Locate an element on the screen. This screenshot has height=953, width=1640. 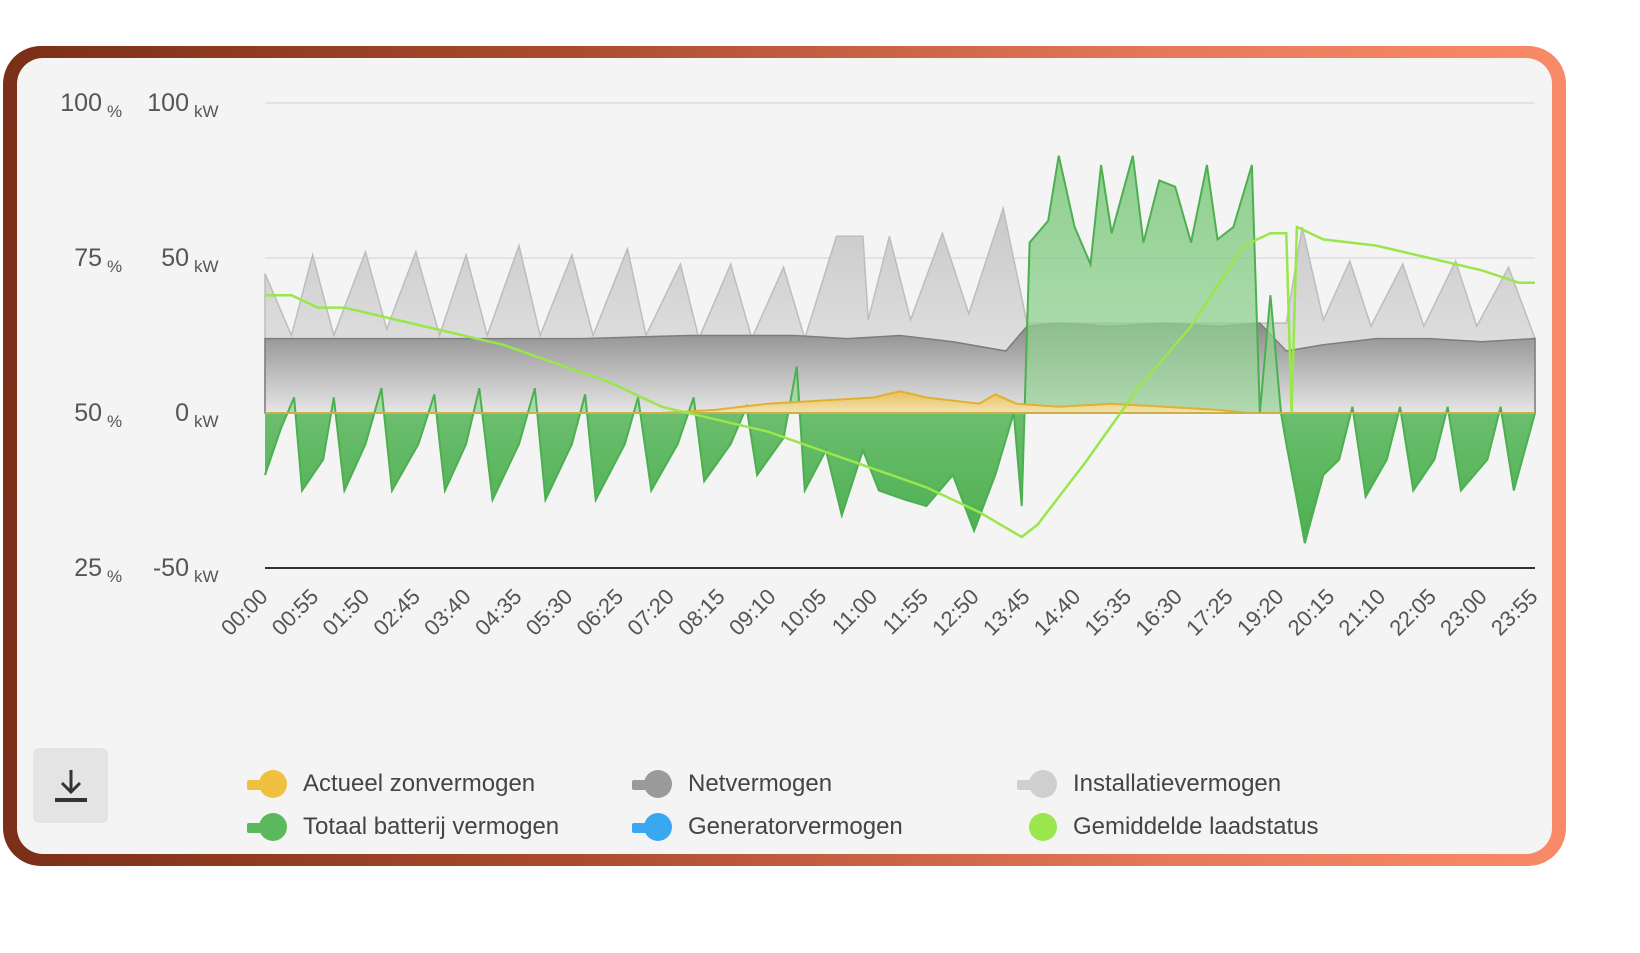
x-tick-label: 10:05 is located at coordinates (803, 612).